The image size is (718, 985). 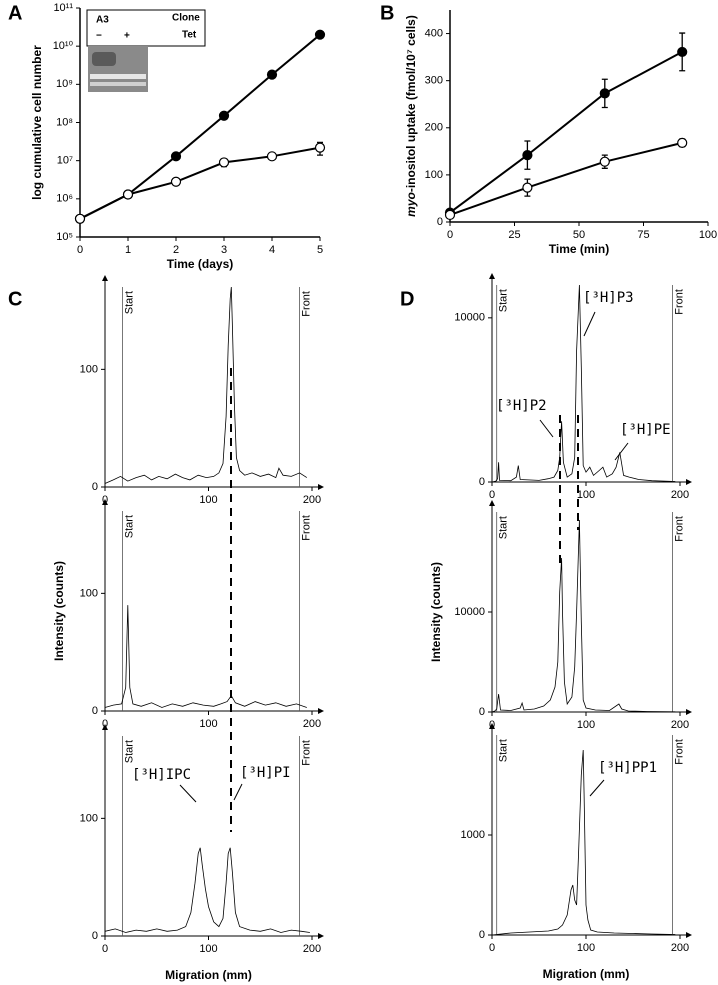 What do you see at coordinates (200, 183) in the screenshot?
I see `line` at bounding box center [200, 183].